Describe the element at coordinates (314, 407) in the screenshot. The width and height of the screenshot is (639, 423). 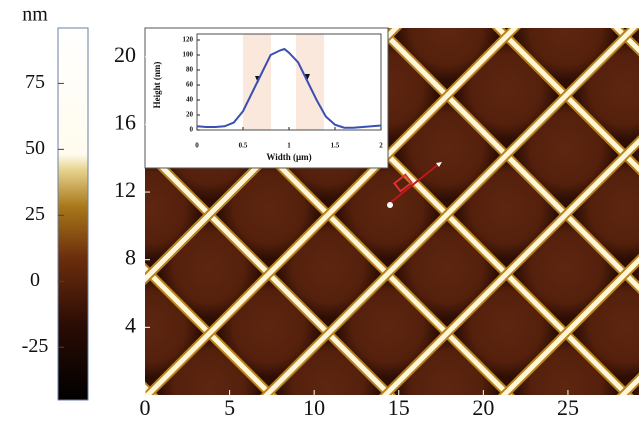
I see `x-tick-label: 10` at that location.